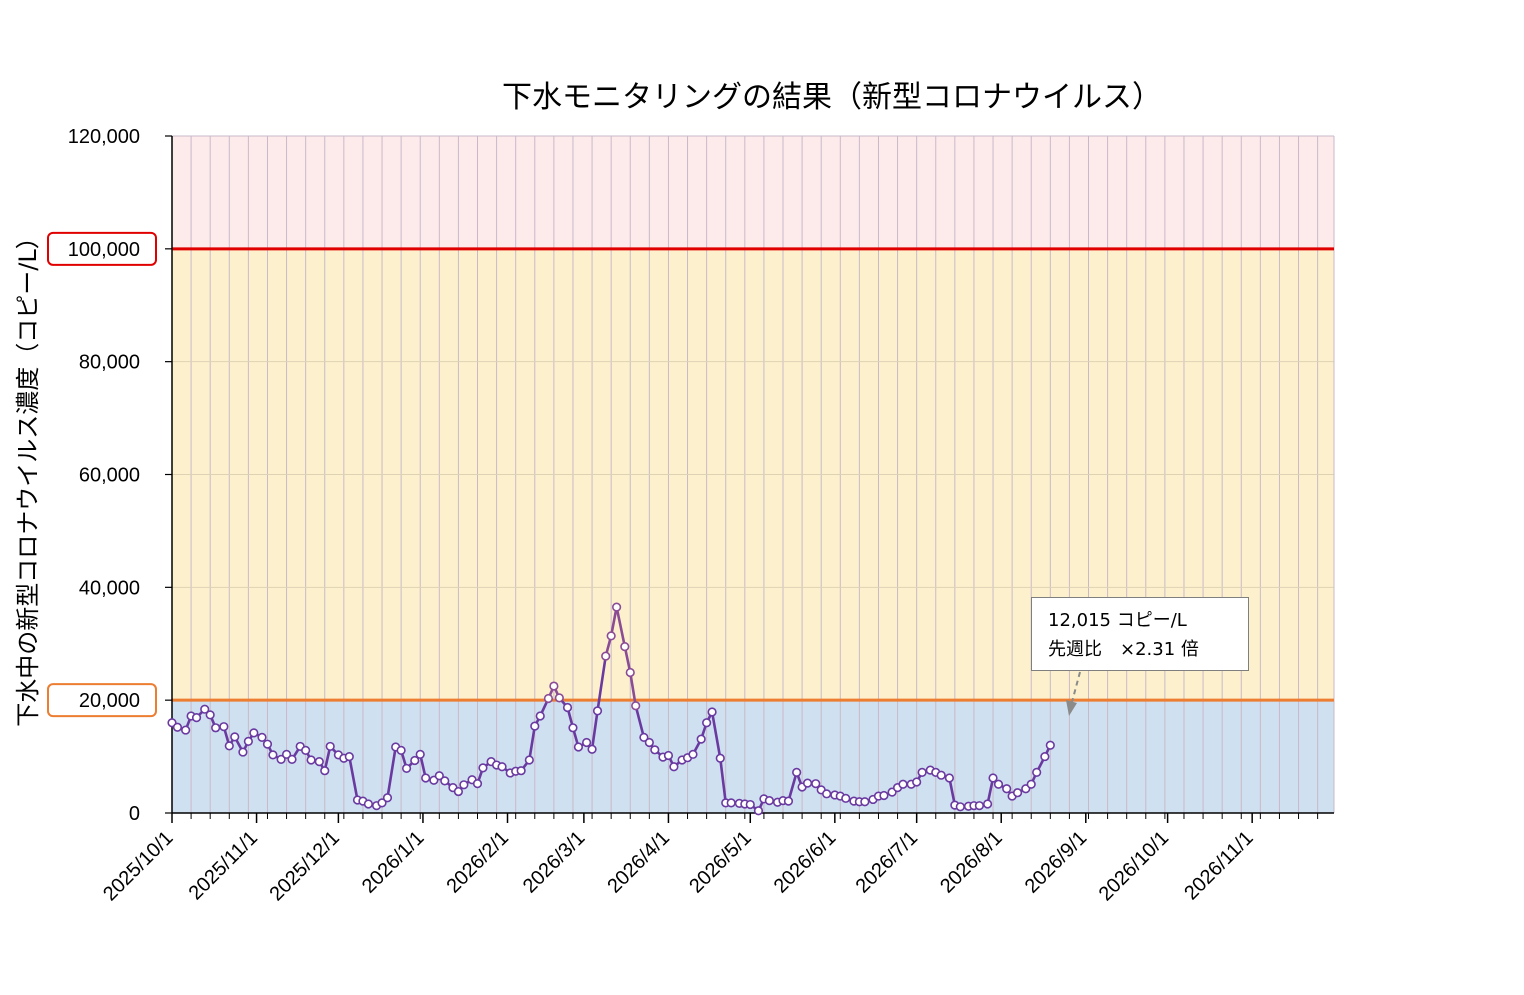 This screenshot has width=1524, height=995. Describe the element at coordinates (832, 97) in the screenshot. I see `chart-title: 下水モニタリングの結果（新型コロナウイルス）` at that location.